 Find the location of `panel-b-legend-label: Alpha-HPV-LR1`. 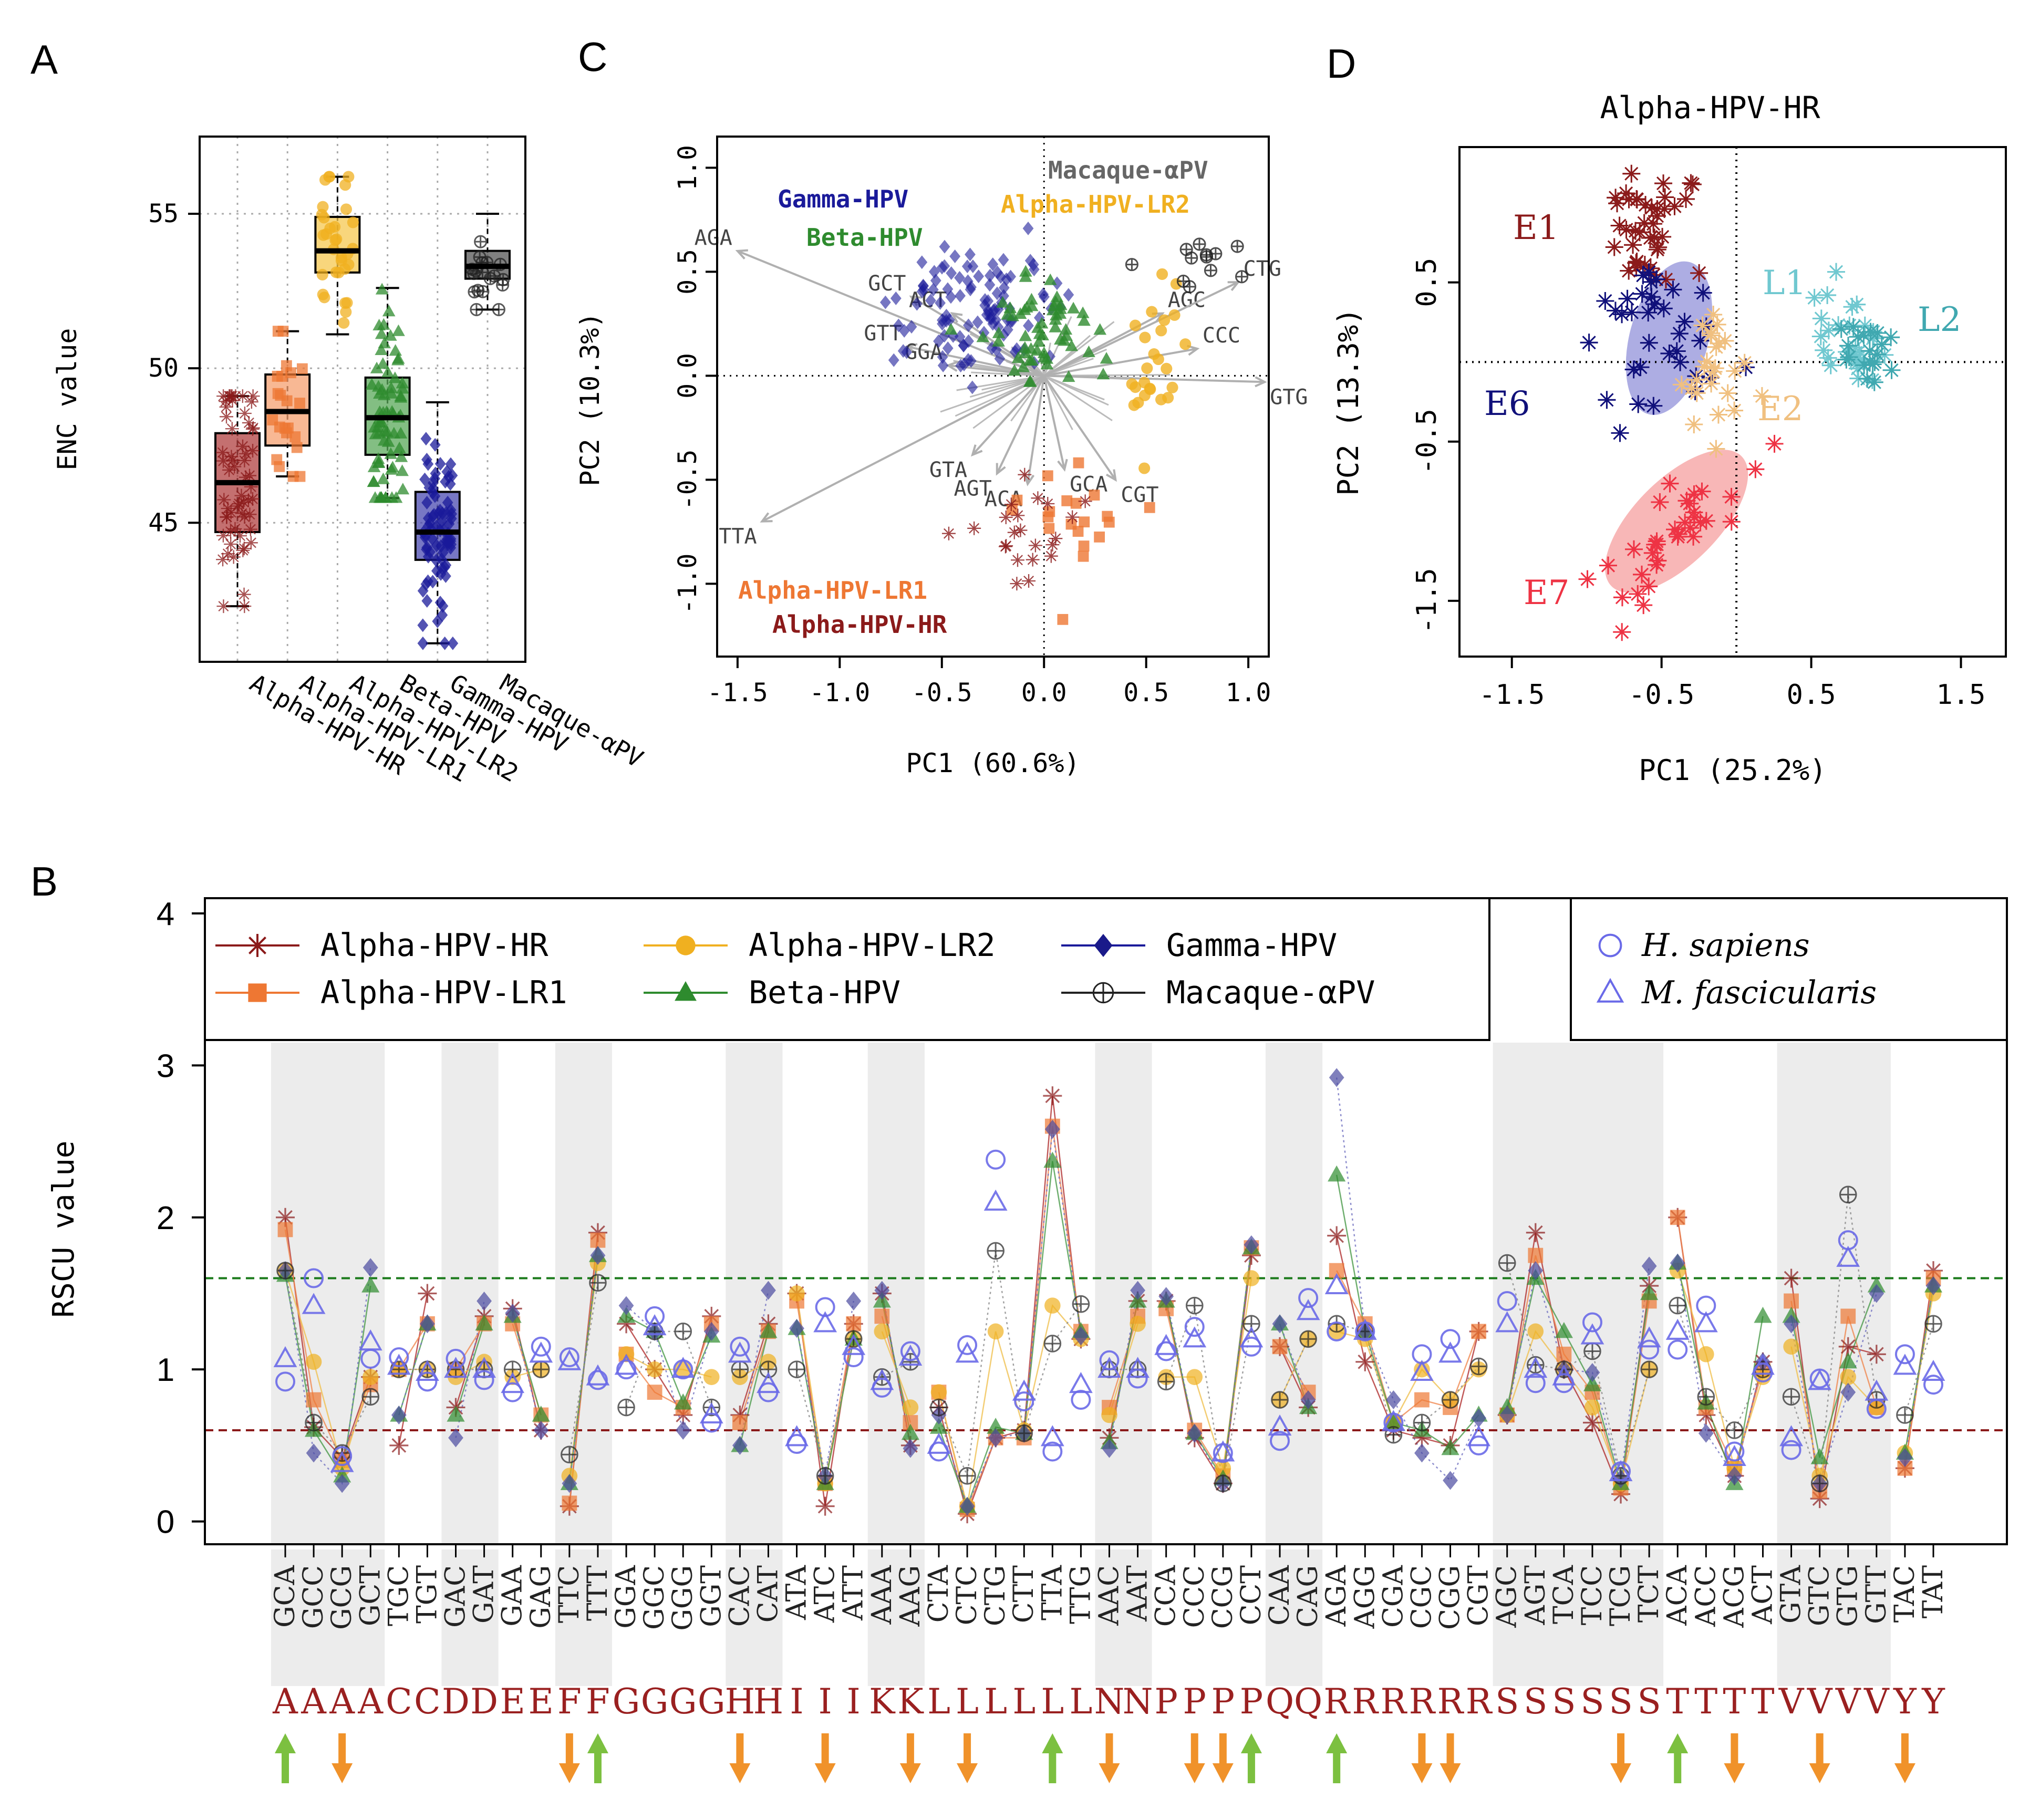

panel-b-legend-label: Alpha-HPV-LR1 is located at coordinates (443, 993).